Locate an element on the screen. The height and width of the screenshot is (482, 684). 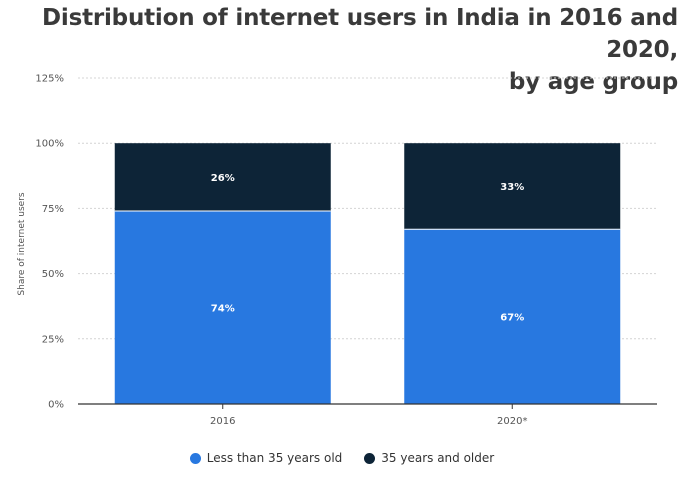
y-tick-label-75: 75% is located at coordinates (53, 209).